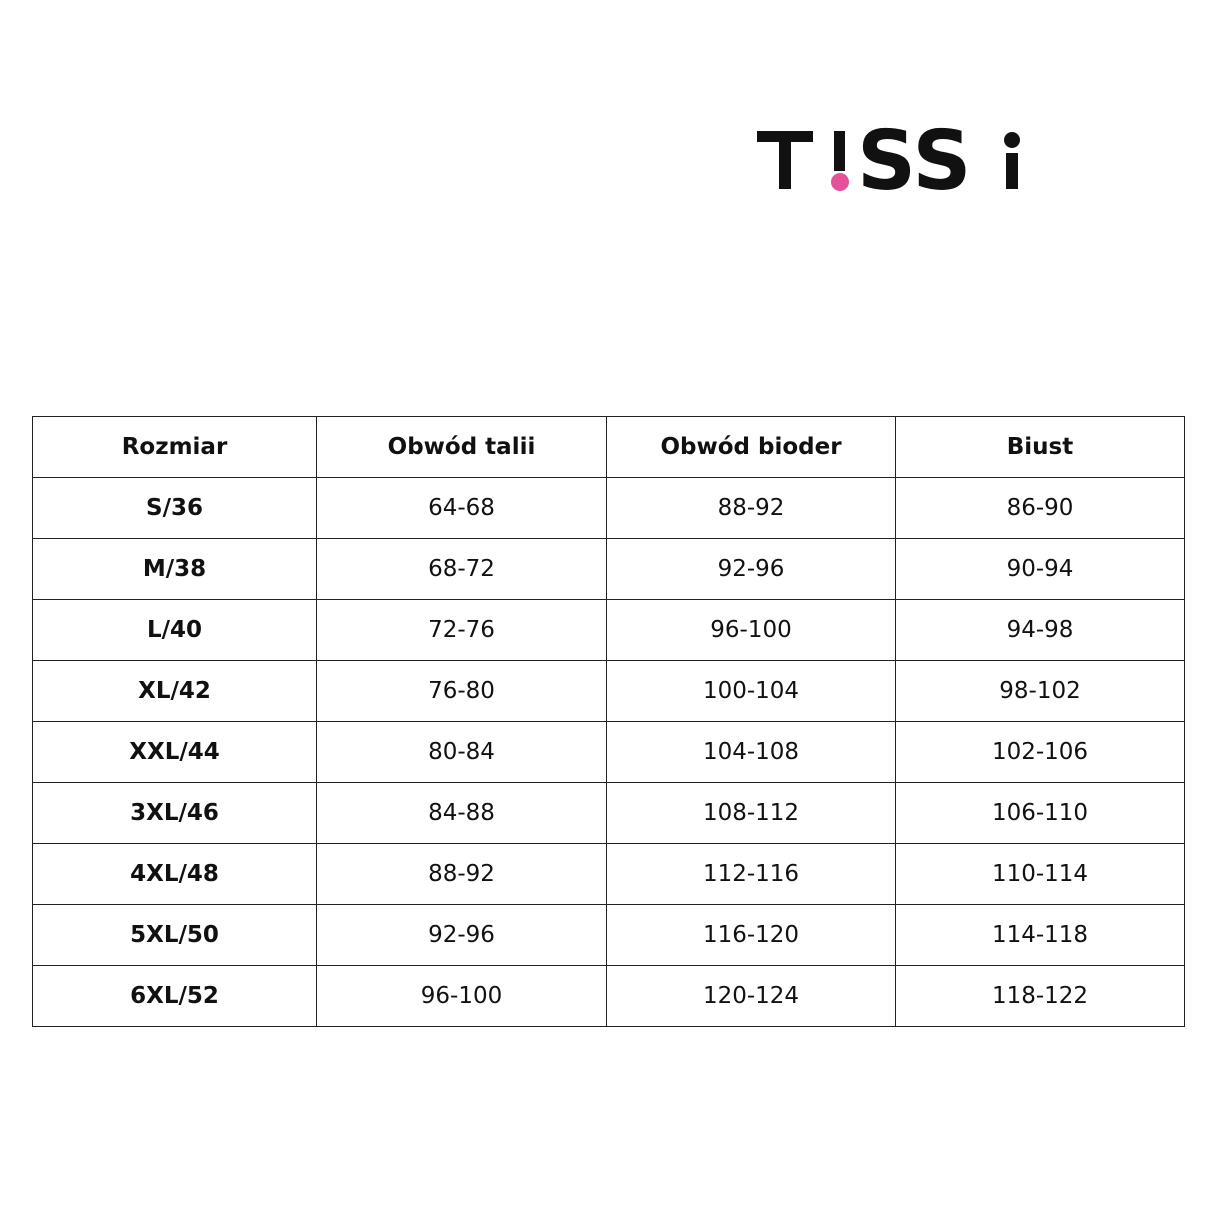 This screenshot has height=1212, width=1212. I want to click on cell-hips: 104-108, so click(751, 752).